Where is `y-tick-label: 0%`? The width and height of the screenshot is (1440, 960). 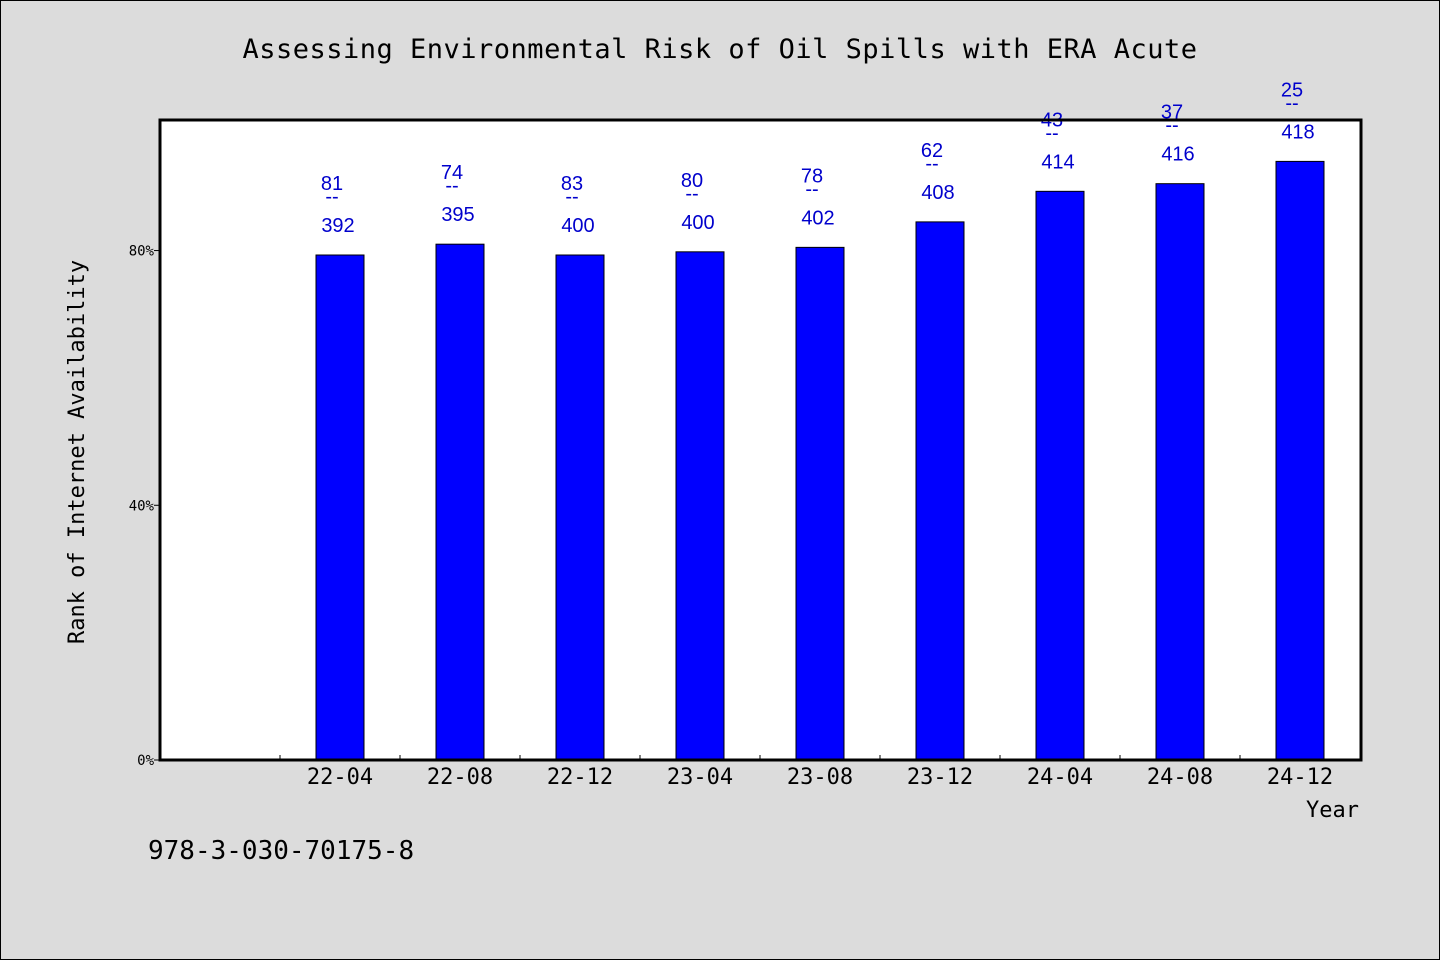 y-tick-label: 0% is located at coordinates (145, 761).